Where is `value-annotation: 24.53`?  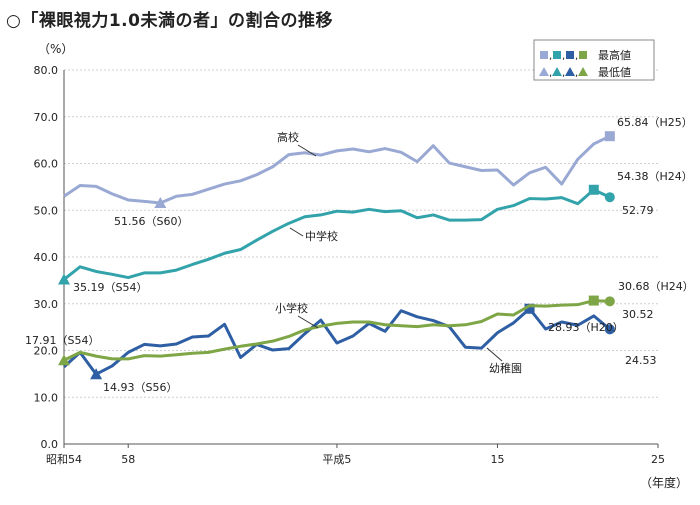 value-annotation: 24.53 is located at coordinates (641, 360).